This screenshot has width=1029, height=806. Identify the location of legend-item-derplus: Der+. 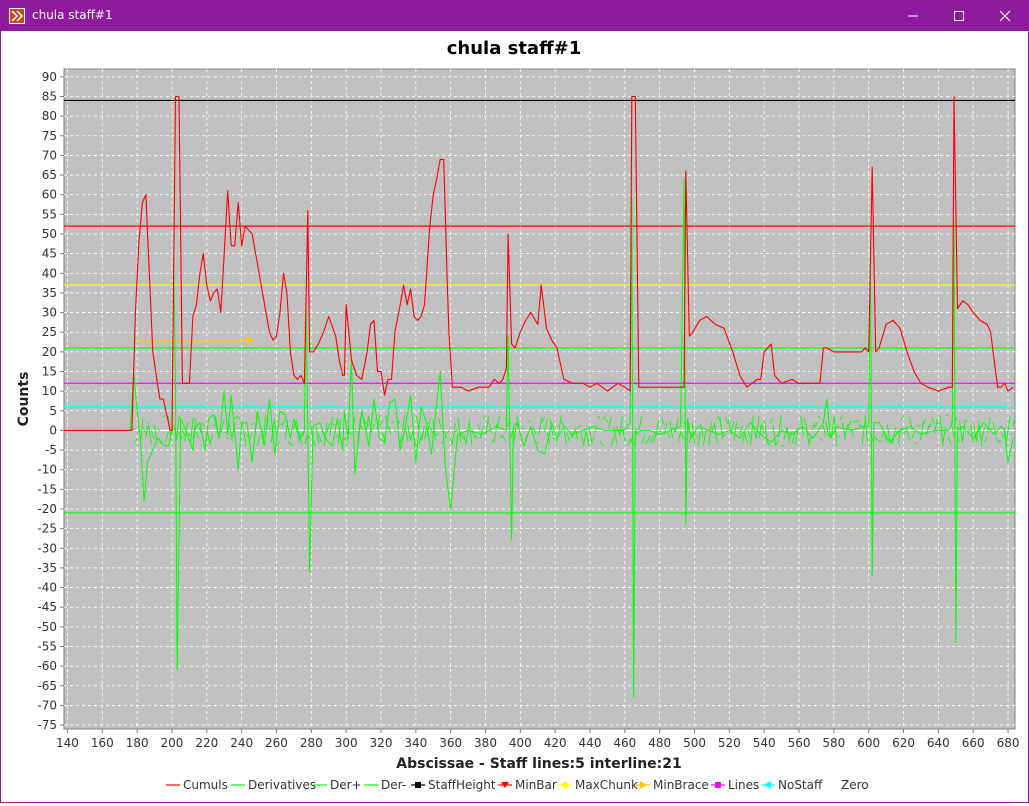
(337, 785).